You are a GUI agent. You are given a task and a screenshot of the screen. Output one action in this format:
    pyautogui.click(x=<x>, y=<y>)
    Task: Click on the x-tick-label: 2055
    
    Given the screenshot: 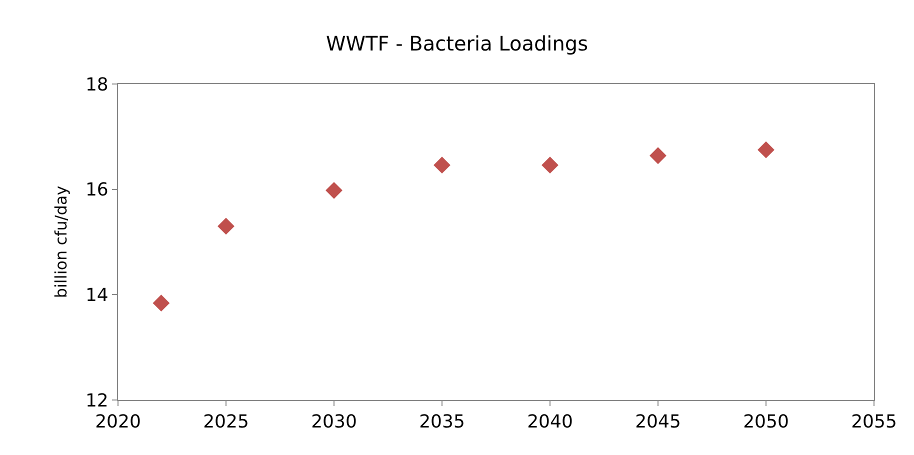 What is the action you would take?
    pyautogui.click(x=874, y=422)
    